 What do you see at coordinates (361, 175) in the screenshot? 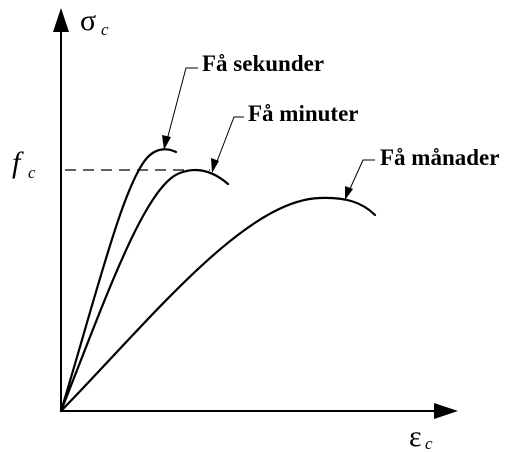
I see `leader-months` at bounding box center [361, 175].